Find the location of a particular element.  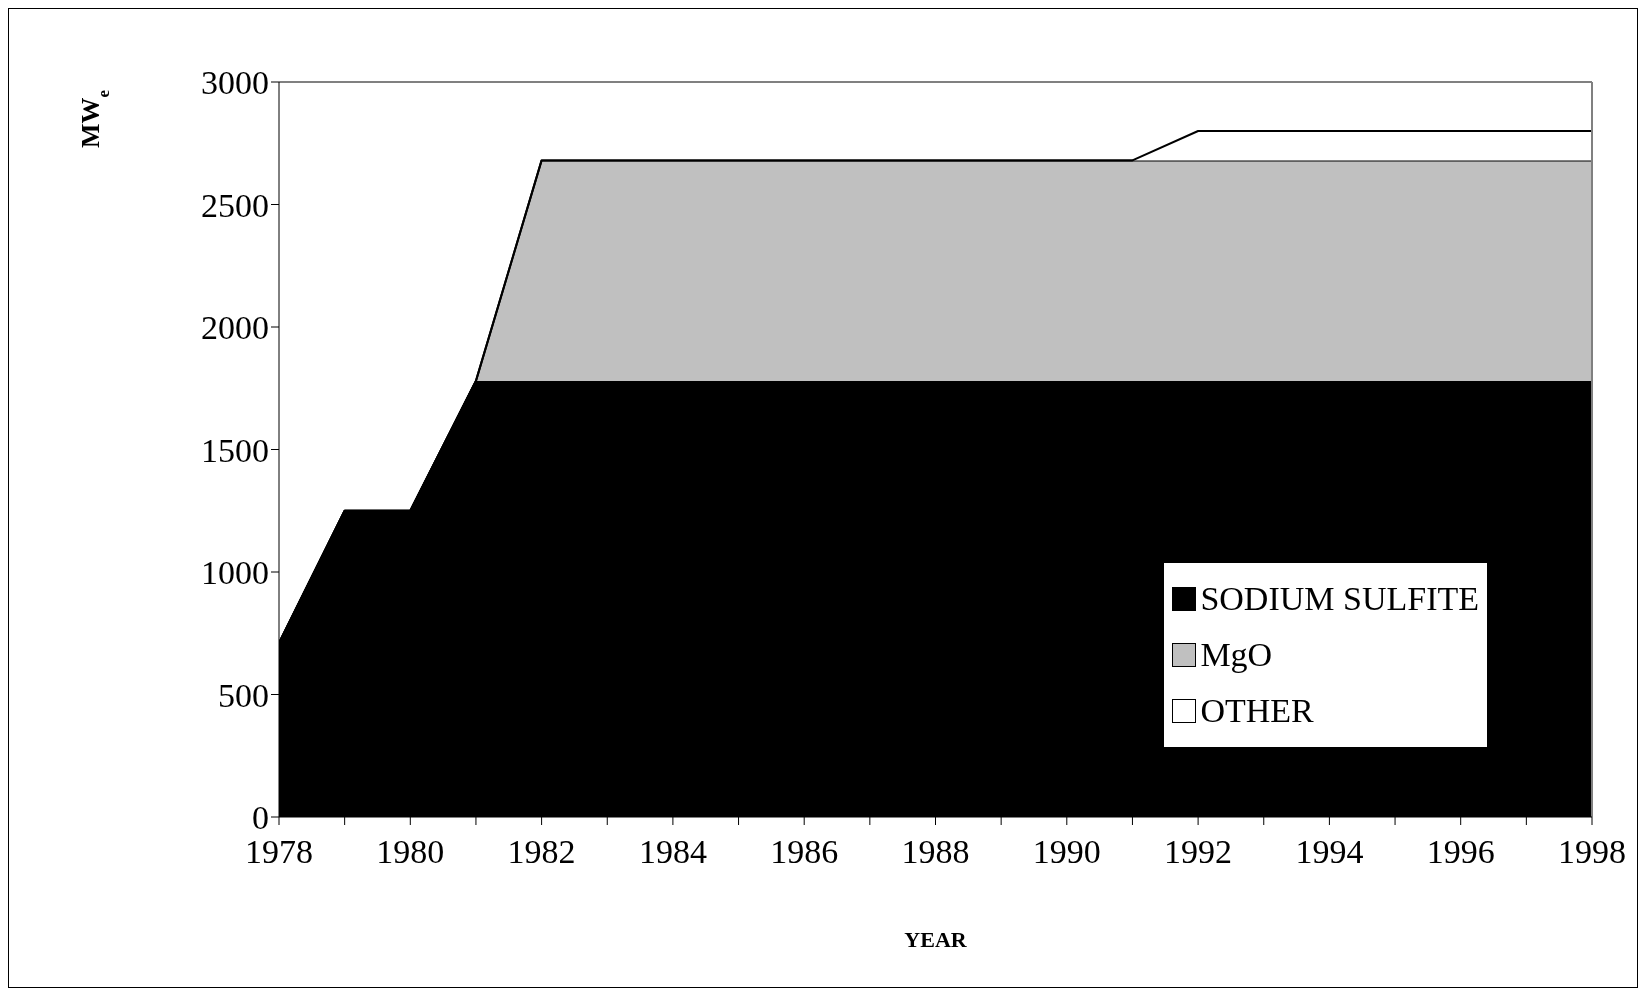

x-tick-label: 1980 is located at coordinates (410, 852).